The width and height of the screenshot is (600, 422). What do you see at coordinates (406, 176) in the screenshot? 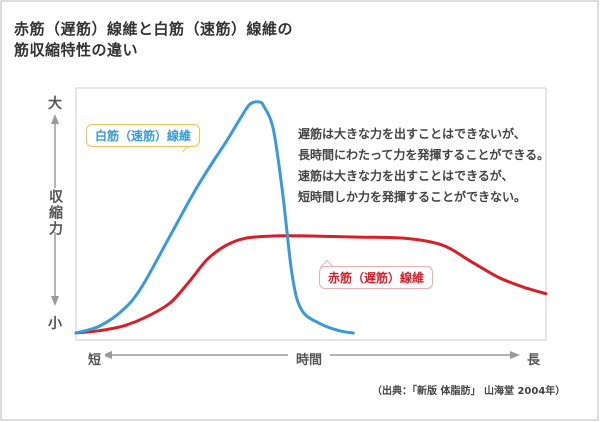
I see `description-line-3: 速筋は大きな力を出すことはできるが、` at bounding box center [406, 176].